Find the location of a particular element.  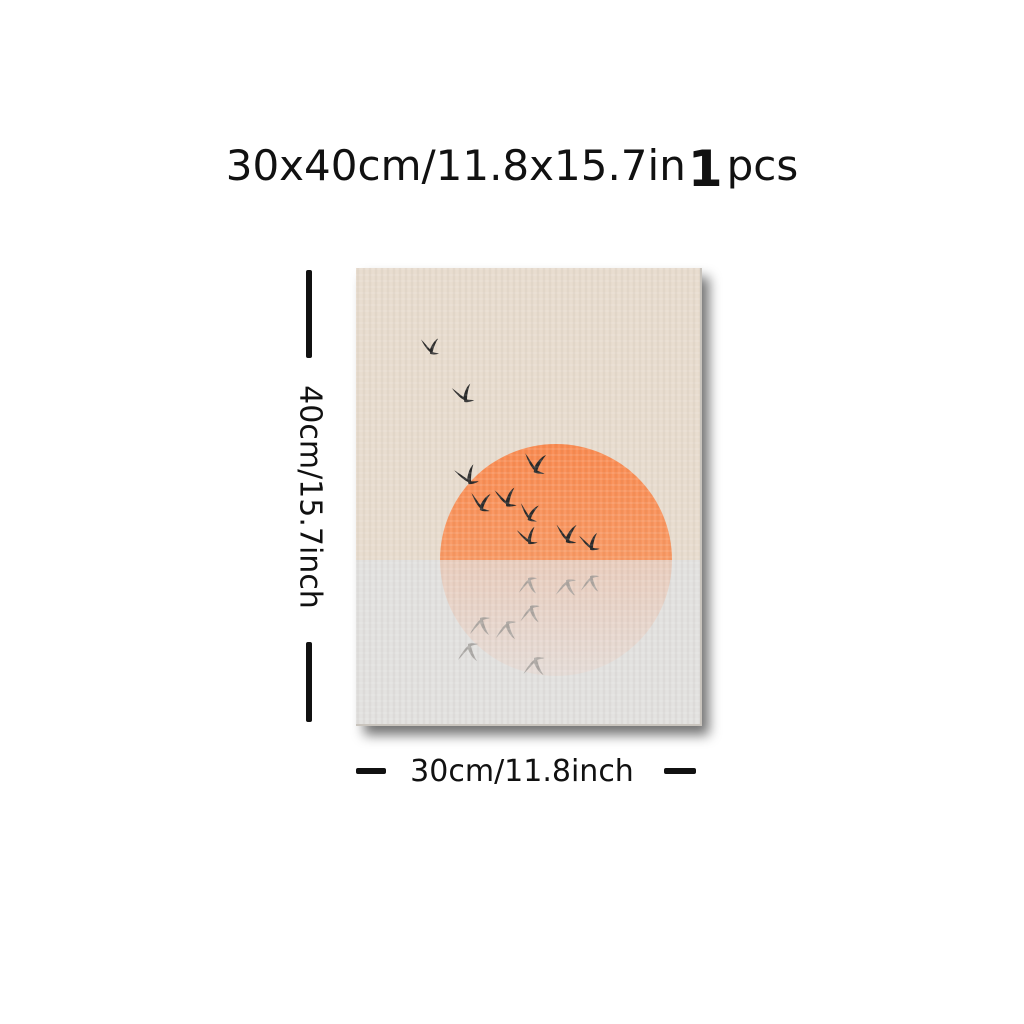

linen-texture is located at coordinates (528, 496).